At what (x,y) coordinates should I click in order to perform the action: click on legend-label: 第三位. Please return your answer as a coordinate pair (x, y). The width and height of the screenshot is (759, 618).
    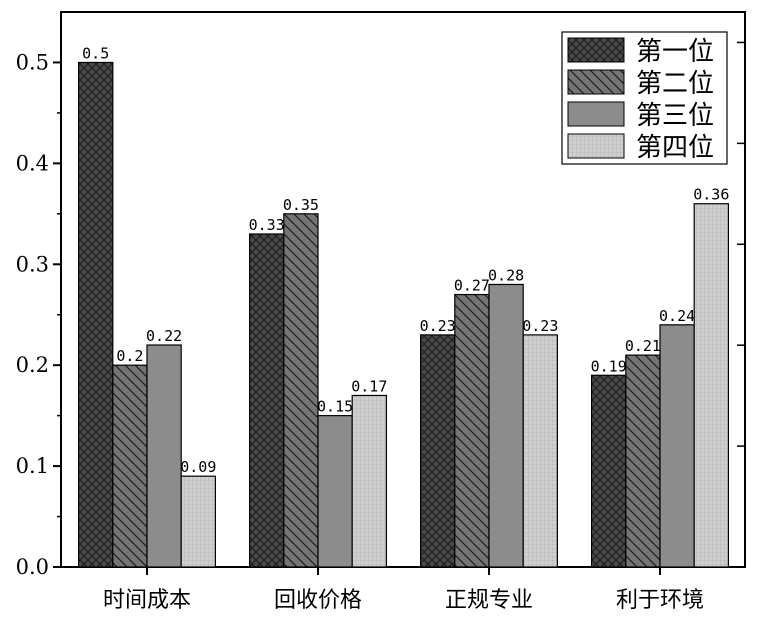
    Looking at the image, I should click on (675, 116).